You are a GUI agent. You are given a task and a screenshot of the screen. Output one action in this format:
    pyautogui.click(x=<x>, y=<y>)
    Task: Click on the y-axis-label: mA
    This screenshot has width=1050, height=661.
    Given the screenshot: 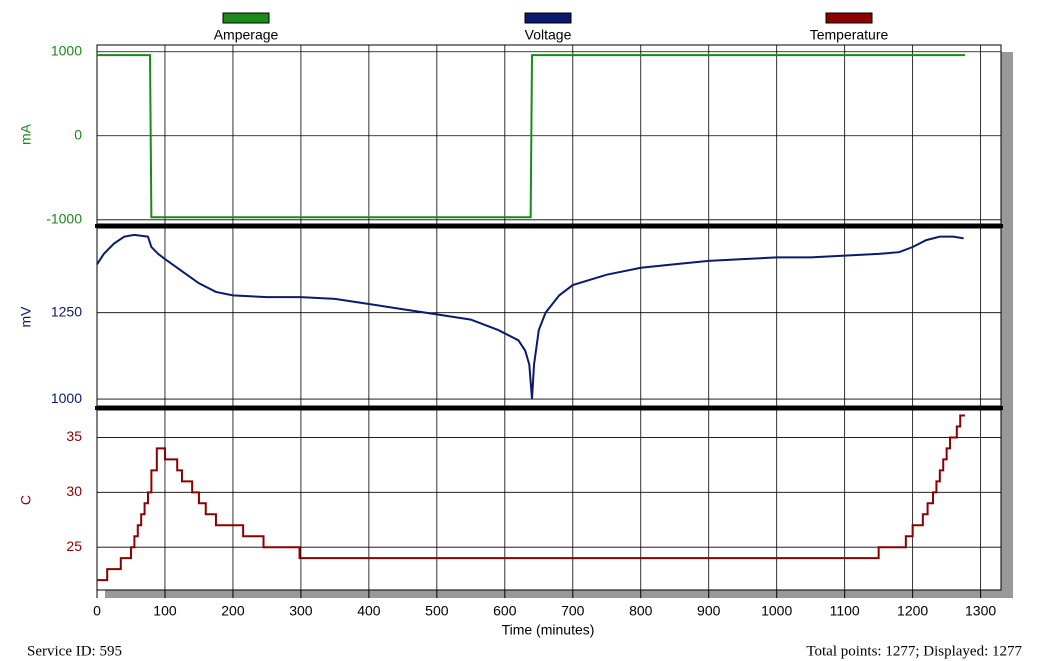 What is the action you would take?
    pyautogui.click(x=26, y=134)
    